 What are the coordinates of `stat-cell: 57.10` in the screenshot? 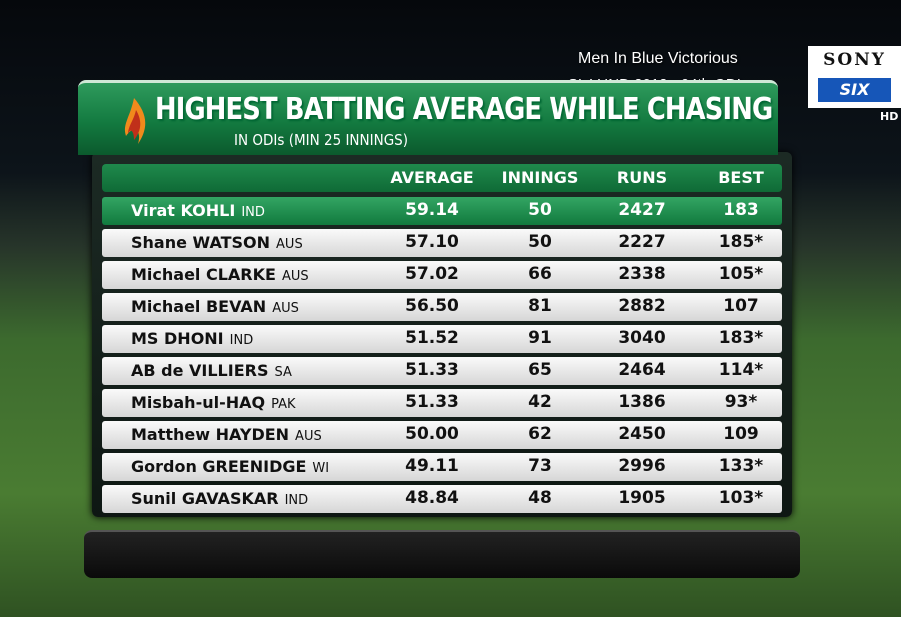 It's located at (432, 242).